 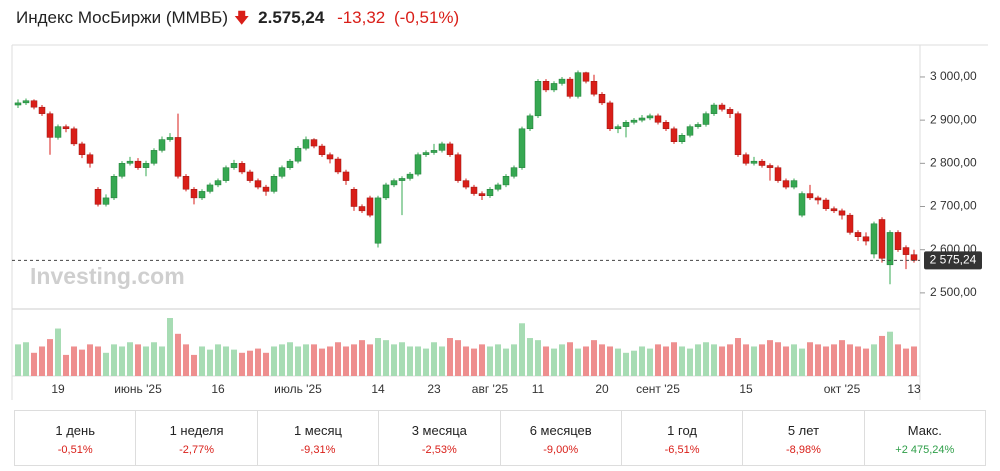 I want to click on y-tick-label: 2 700,00, so click(x=953, y=206).